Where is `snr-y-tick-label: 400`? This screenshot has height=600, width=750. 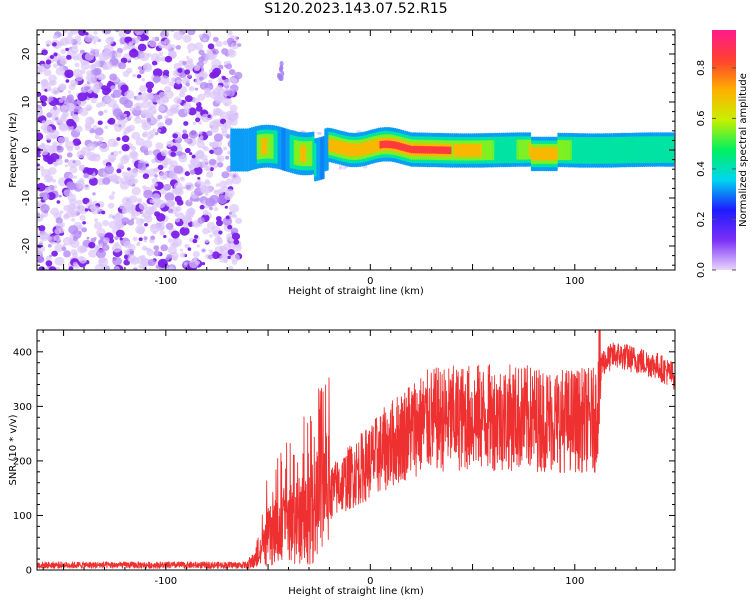
snr-y-tick-label: 400 is located at coordinates (22, 352).